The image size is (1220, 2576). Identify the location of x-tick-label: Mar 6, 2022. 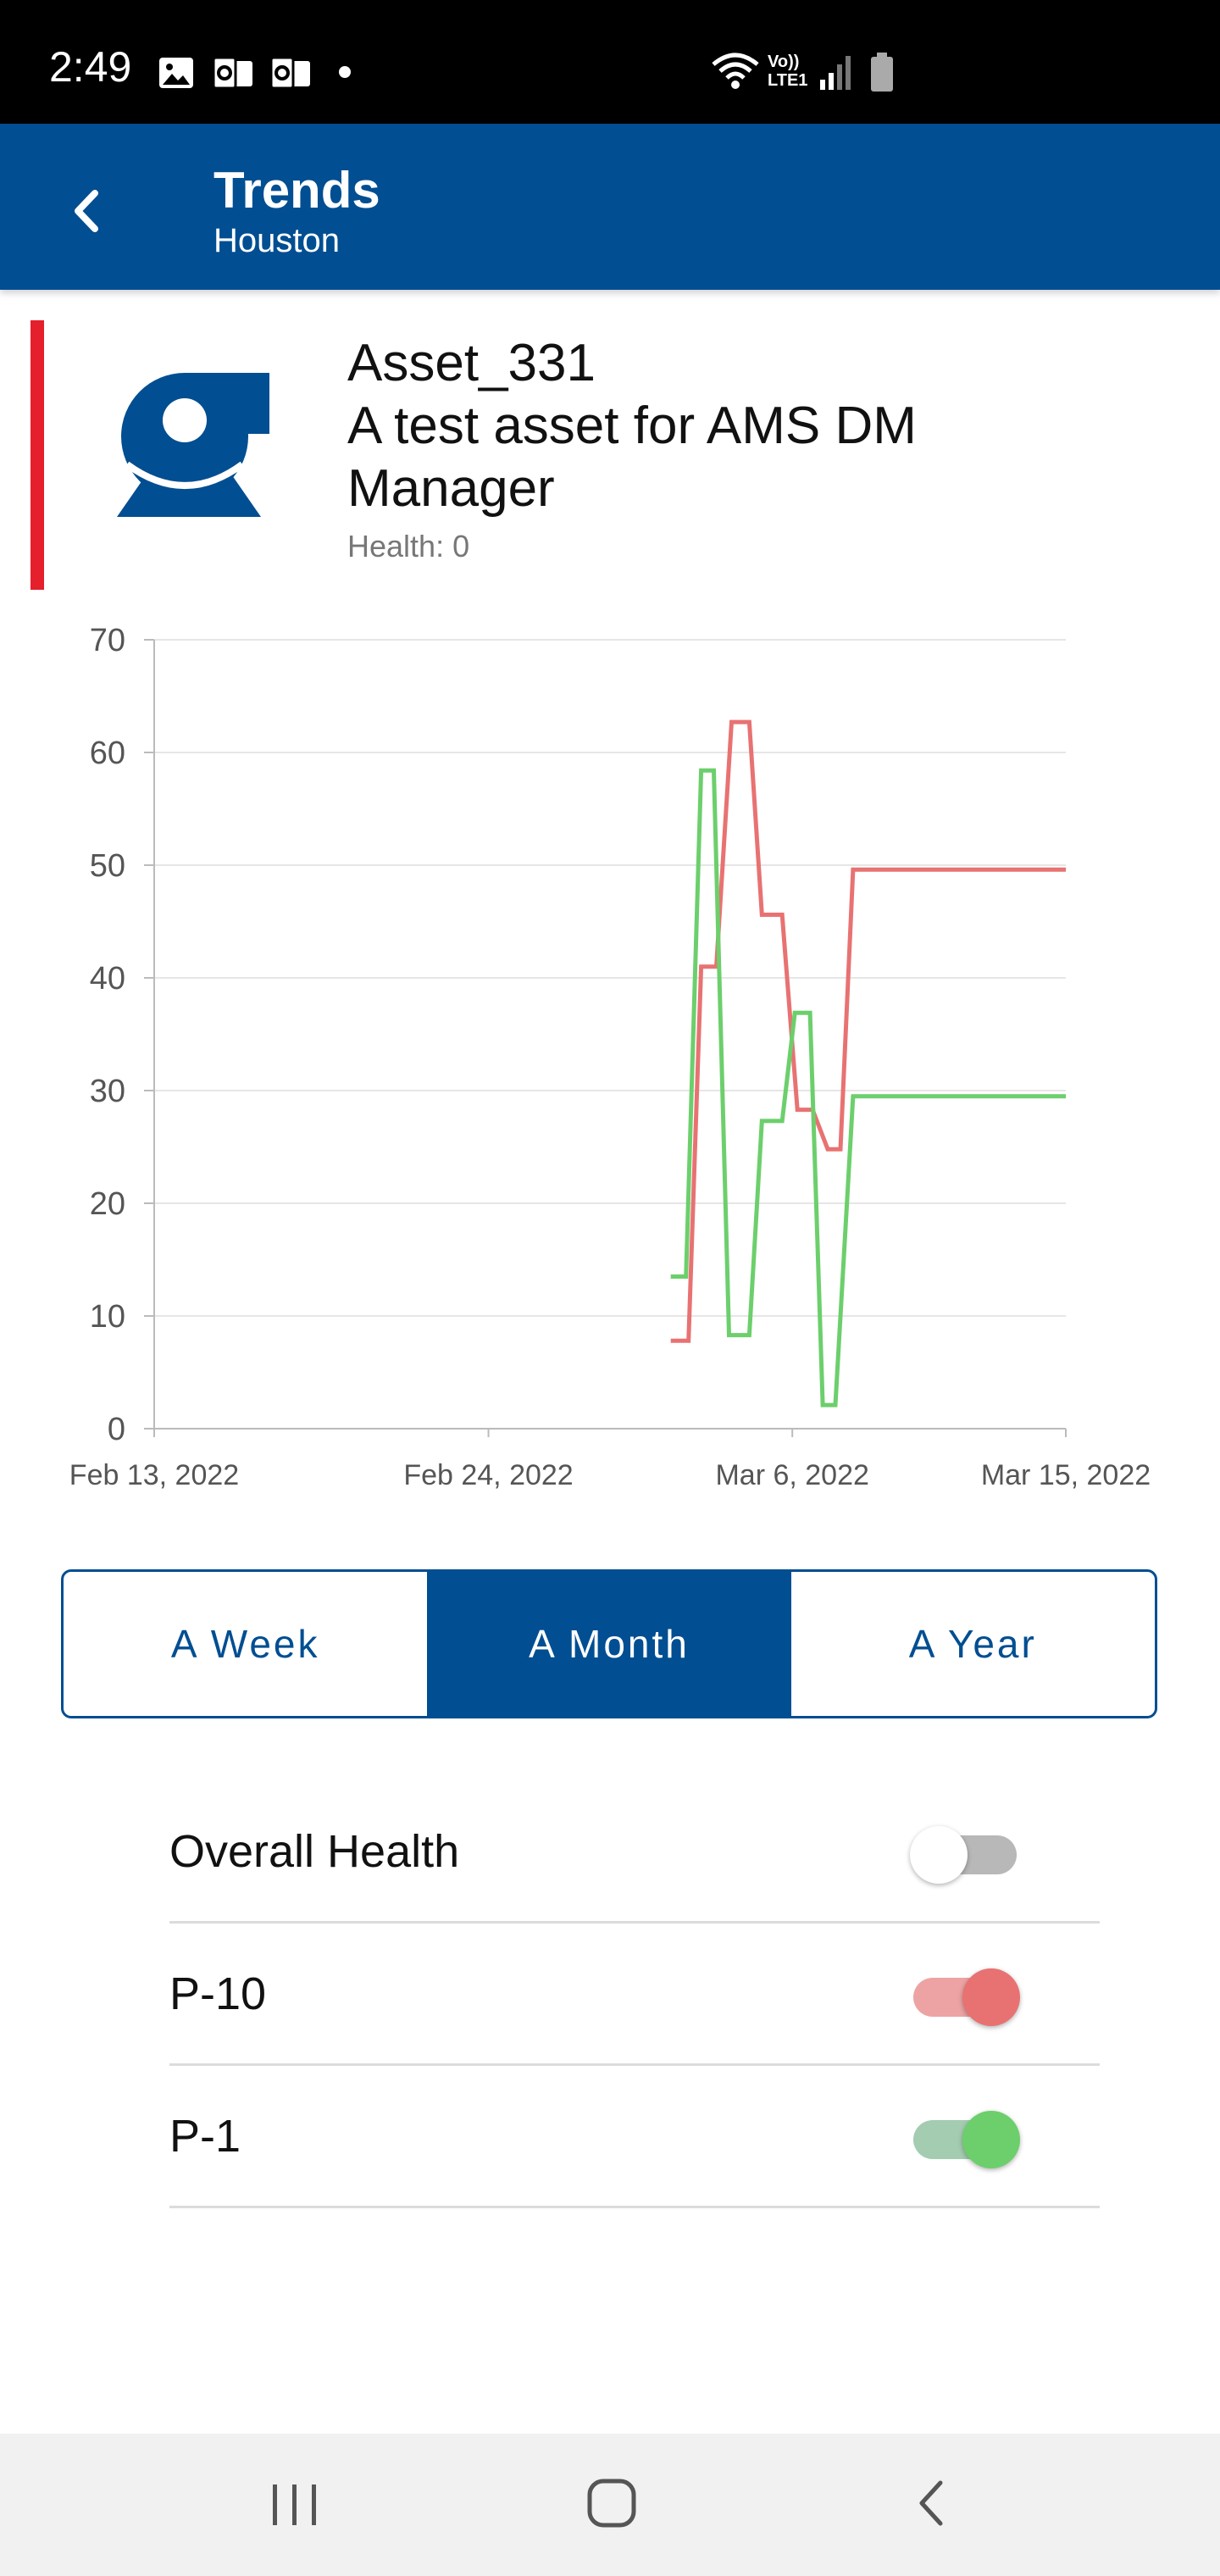
(791, 1475).